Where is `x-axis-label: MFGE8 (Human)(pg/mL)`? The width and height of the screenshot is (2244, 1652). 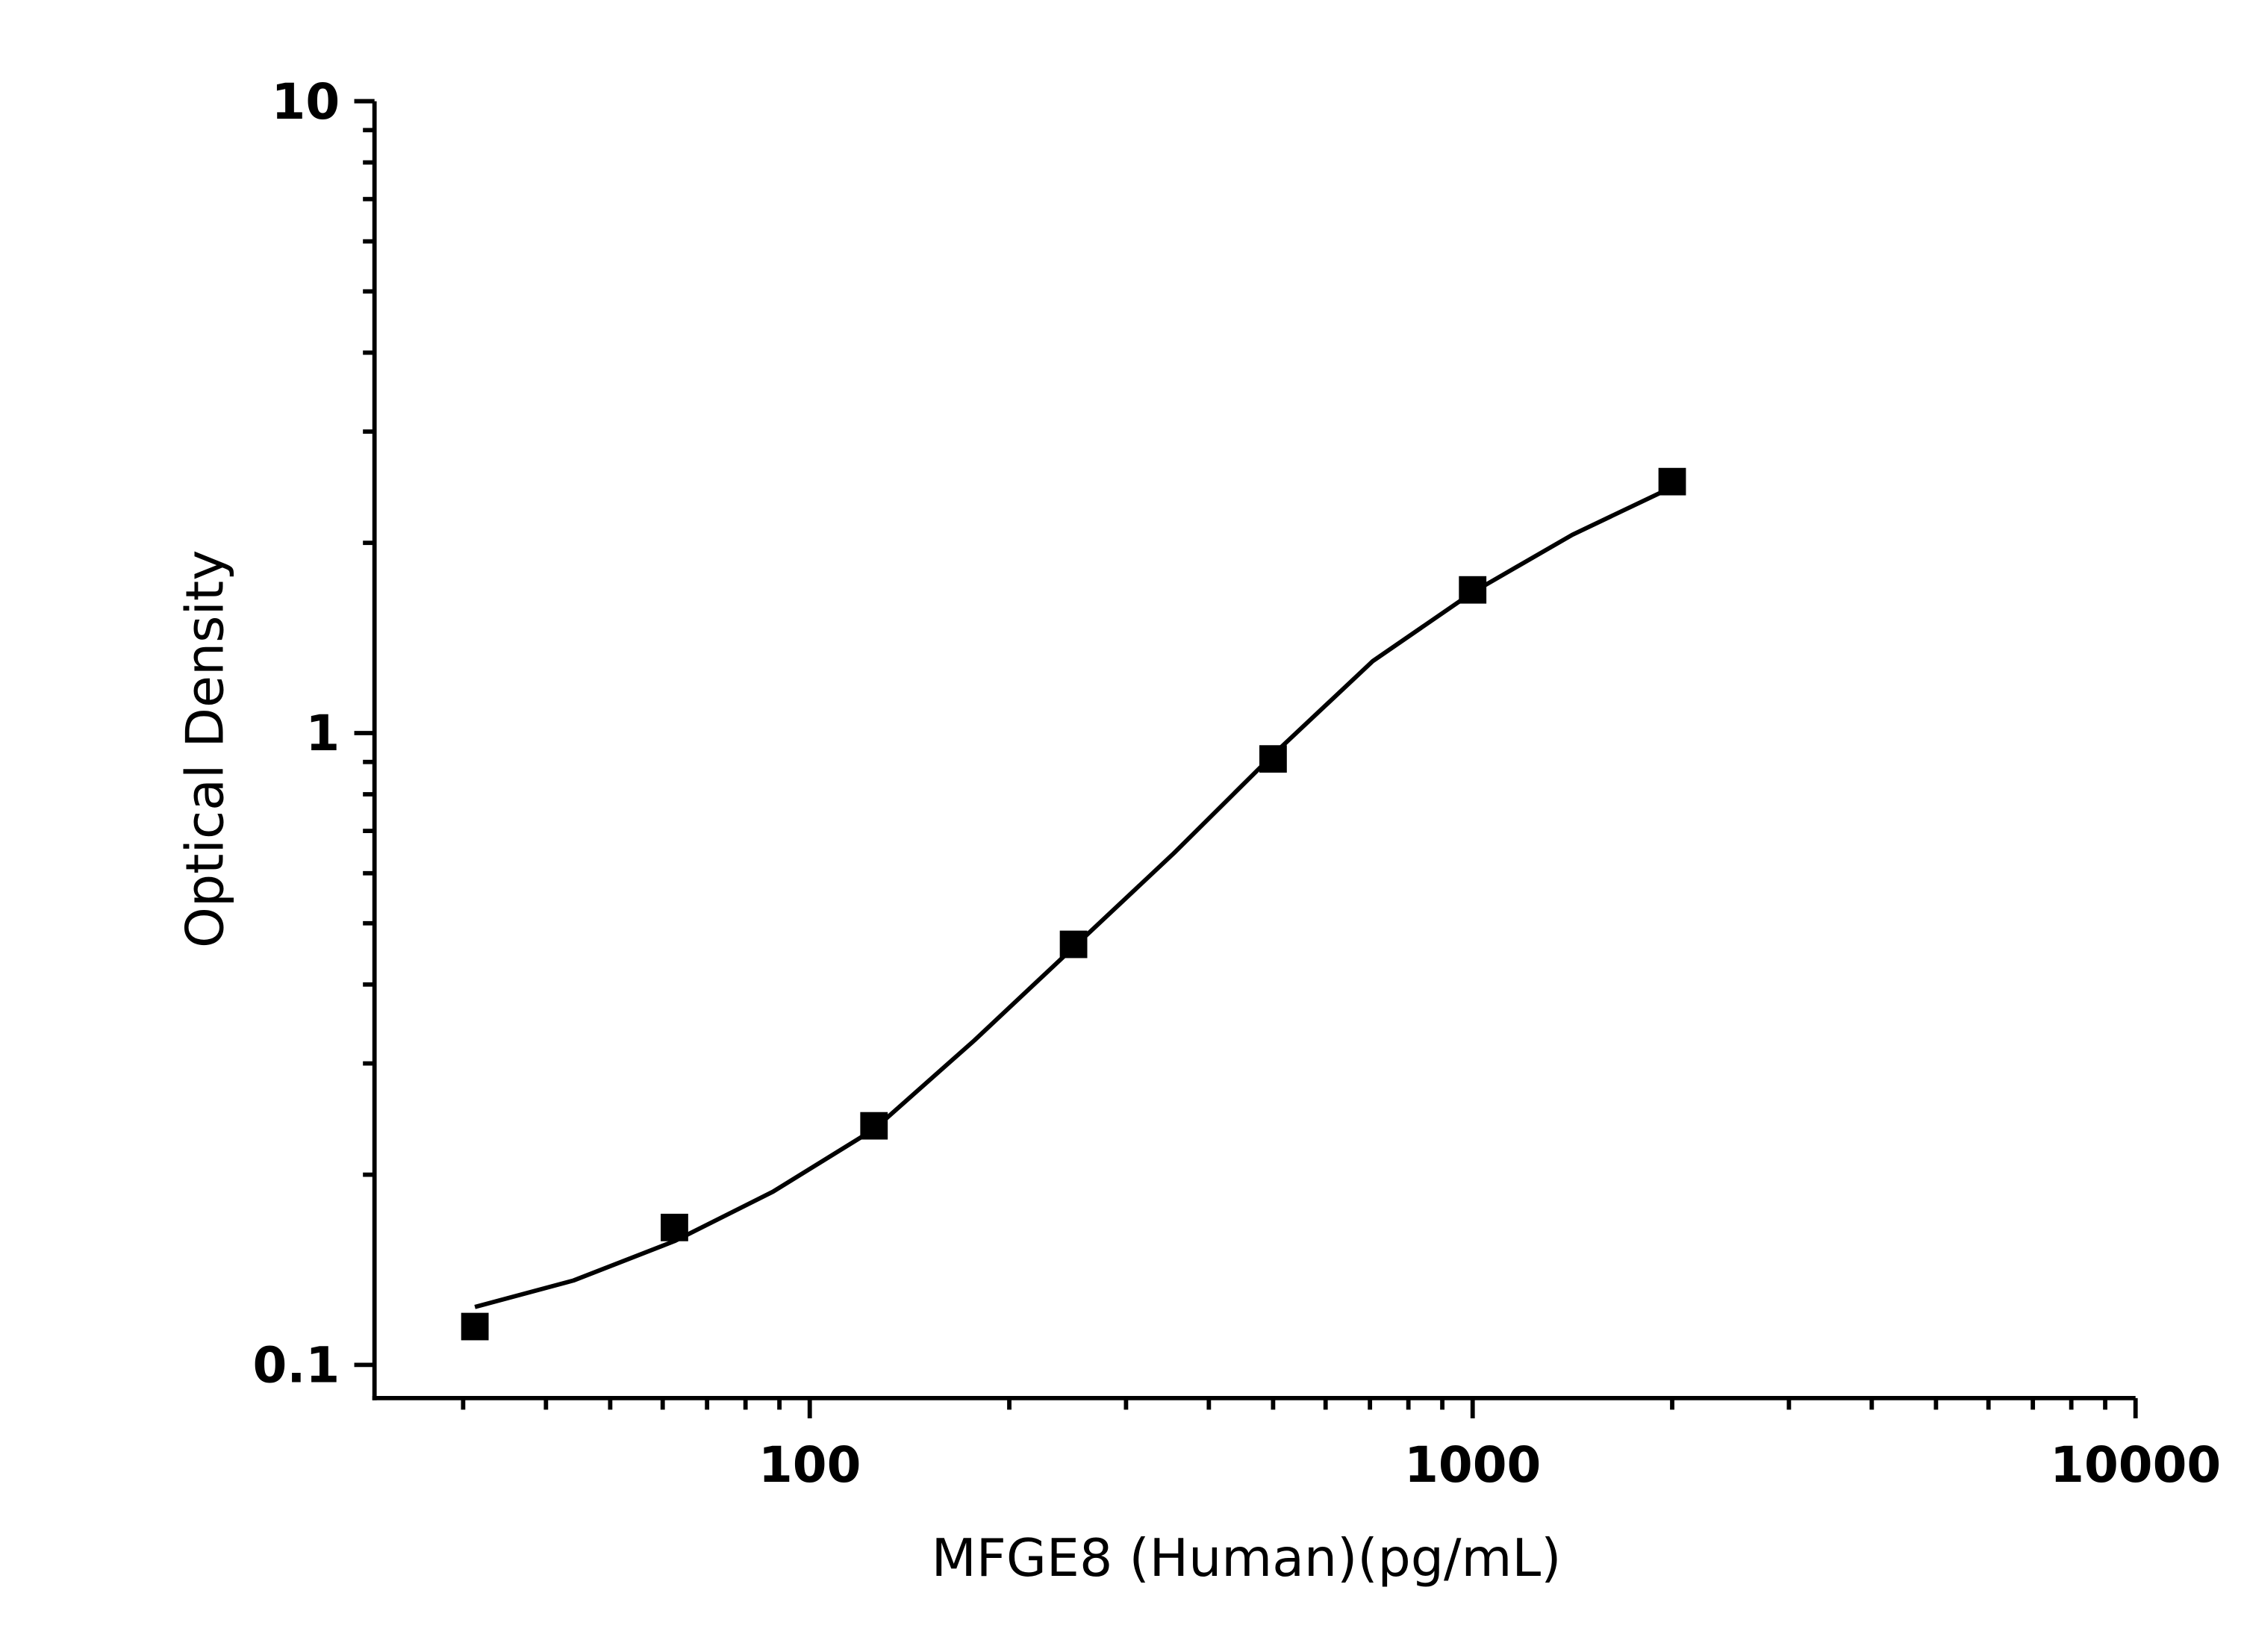 x-axis-label: MFGE8 (Human)(pg/mL) is located at coordinates (1247, 1559).